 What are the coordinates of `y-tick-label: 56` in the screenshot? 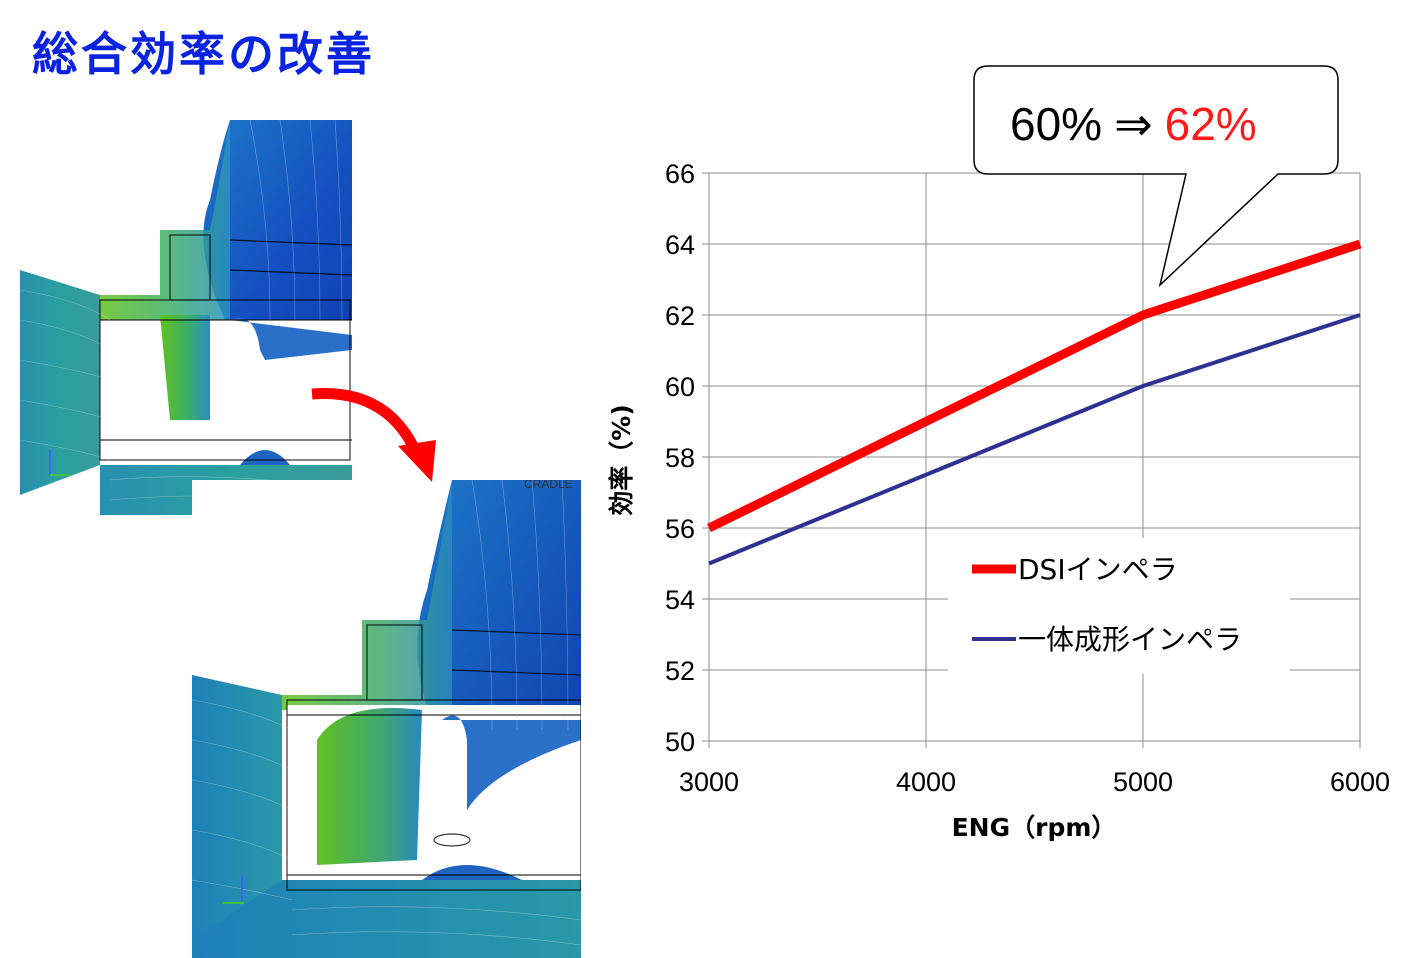 It's located at (680, 529).